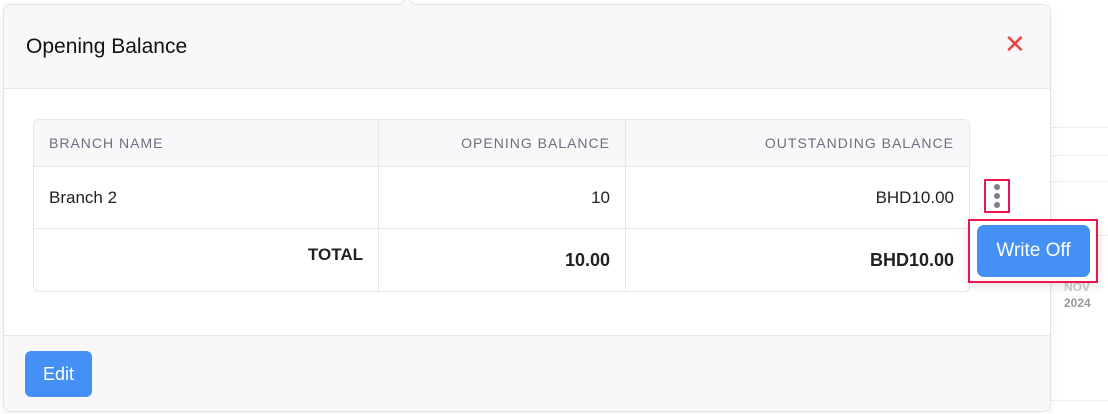  What do you see at coordinates (1077, 287) in the screenshot?
I see `background-month: NOV` at bounding box center [1077, 287].